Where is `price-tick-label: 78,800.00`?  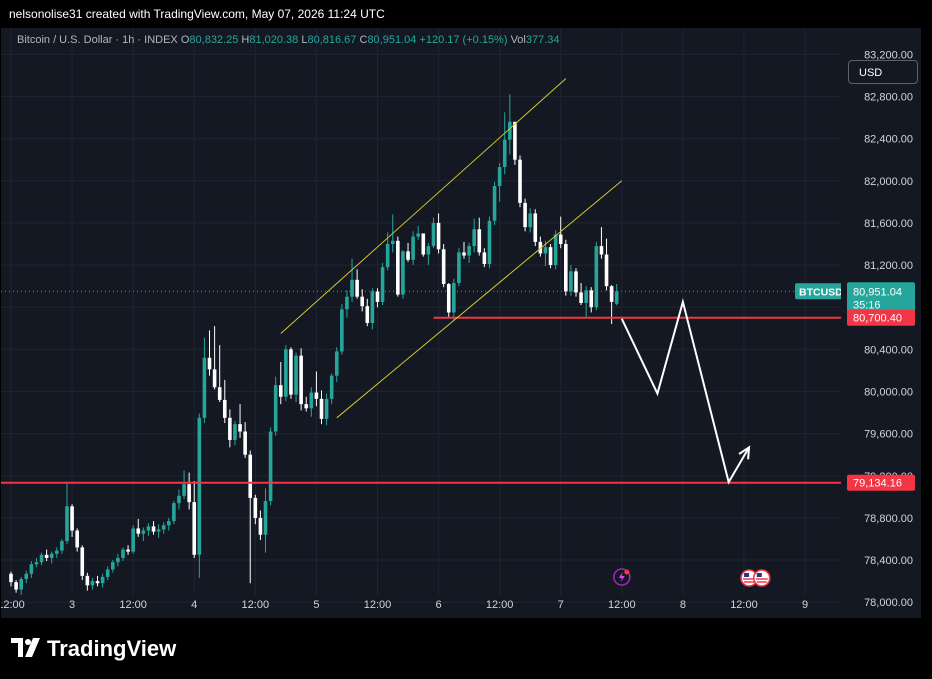 price-tick-label: 78,800.00 is located at coordinates (888, 519).